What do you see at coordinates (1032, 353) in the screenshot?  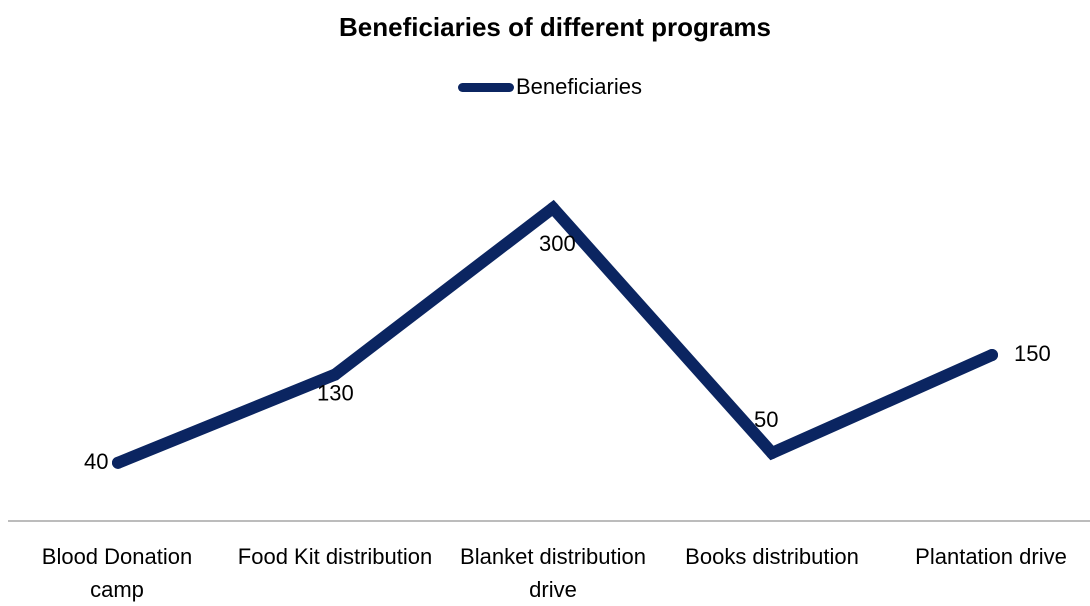 I see `data-label: 150` at bounding box center [1032, 353].